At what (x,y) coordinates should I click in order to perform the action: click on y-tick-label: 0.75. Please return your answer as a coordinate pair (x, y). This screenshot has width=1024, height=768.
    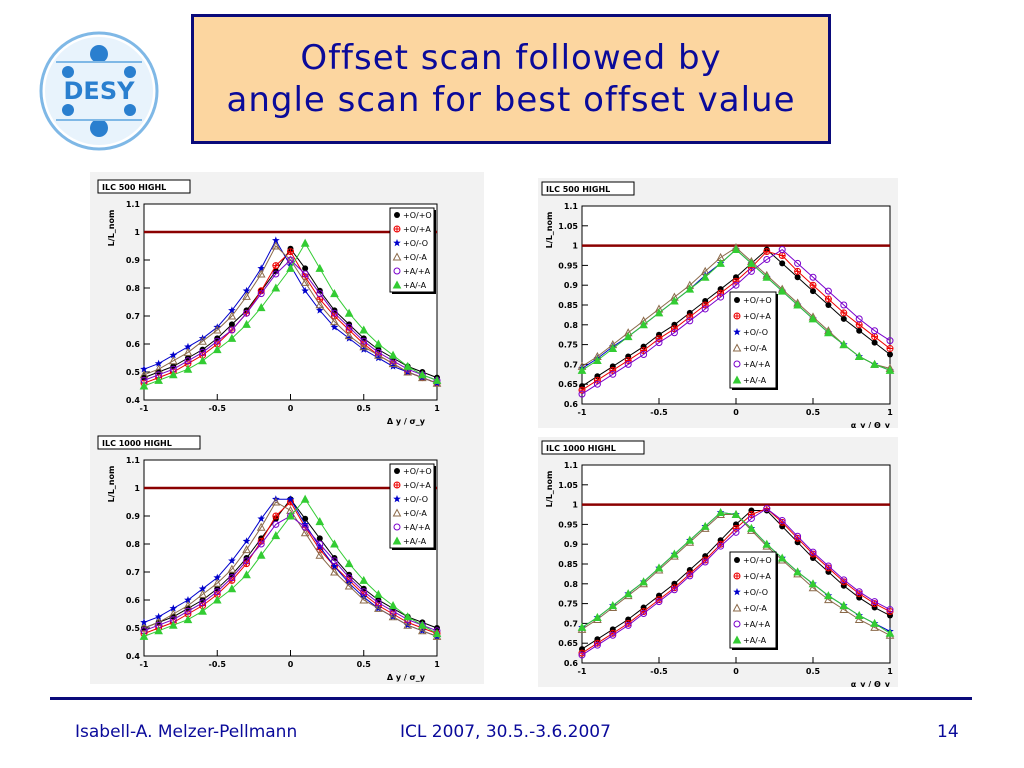
    Looking at the image, I should click on (568, 345).